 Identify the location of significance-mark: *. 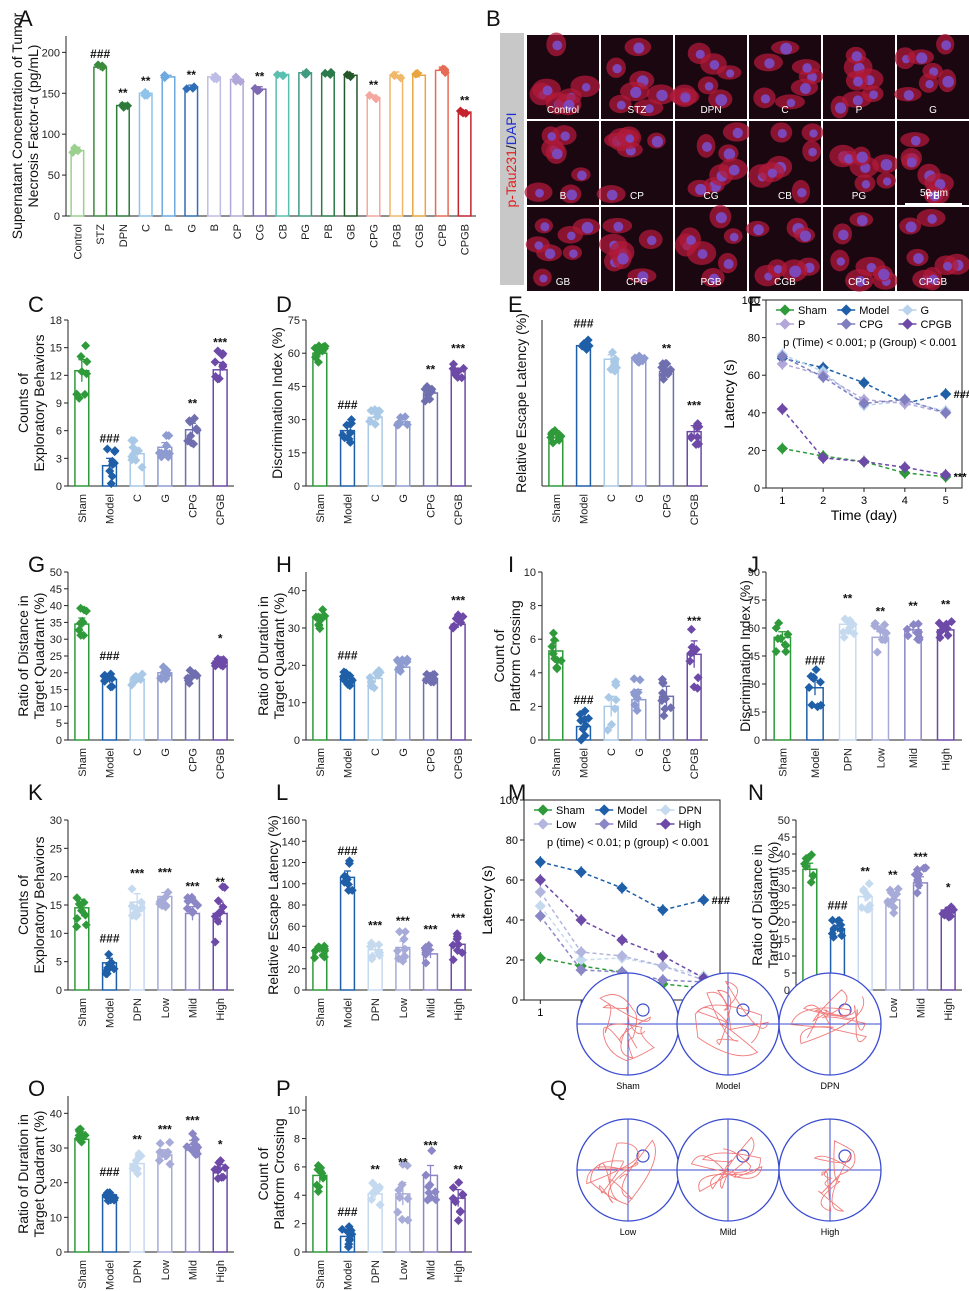
(220, 1145).